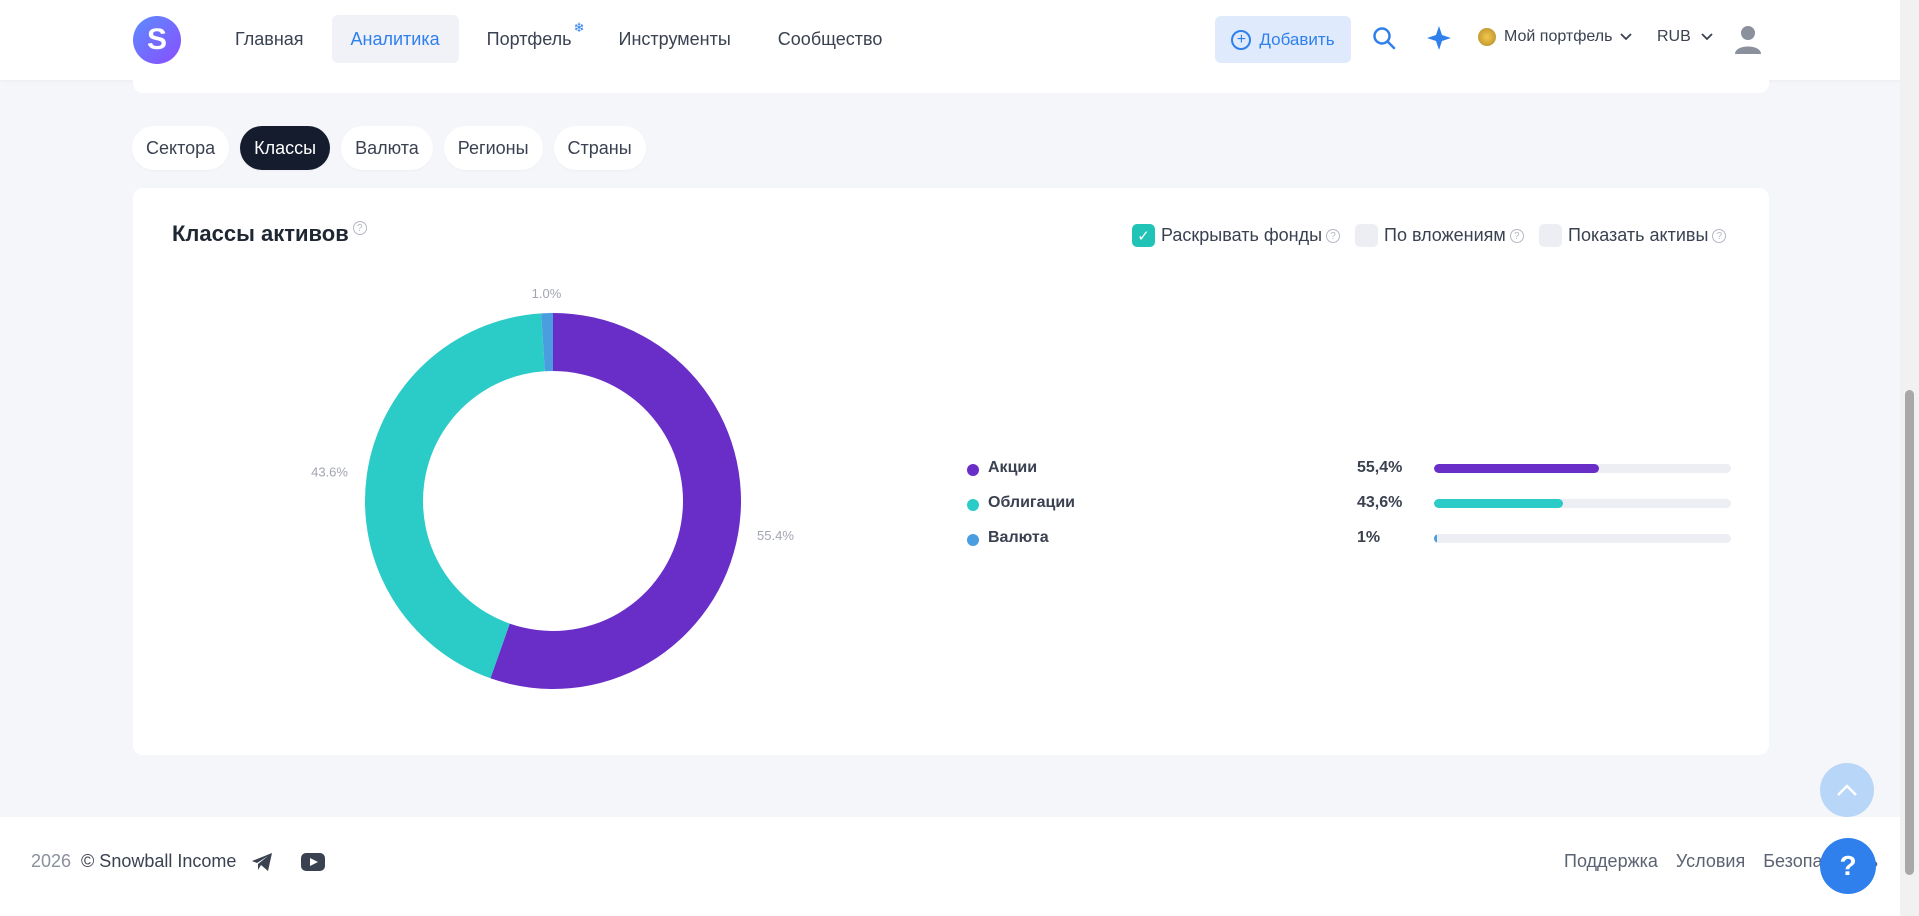 The height and width of the screenshot is (916, 1919). I want to click on portfolio-emblem-icon, so click(1487, 37).